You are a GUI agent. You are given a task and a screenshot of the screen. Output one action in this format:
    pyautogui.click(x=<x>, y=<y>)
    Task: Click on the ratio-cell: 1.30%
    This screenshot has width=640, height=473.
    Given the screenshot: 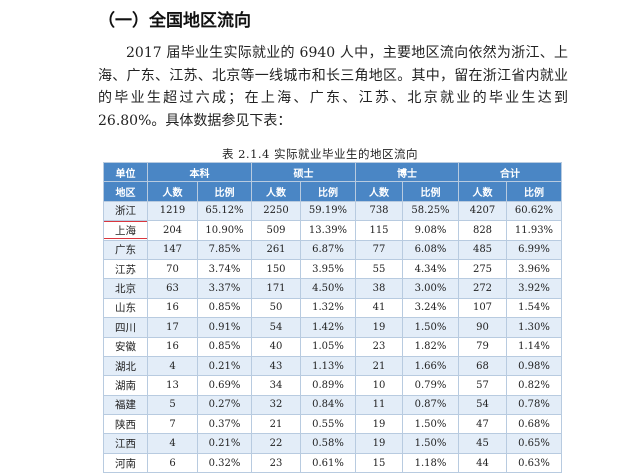 What is the action you would take?
    pyautogui.click(x=534, y=327)
    